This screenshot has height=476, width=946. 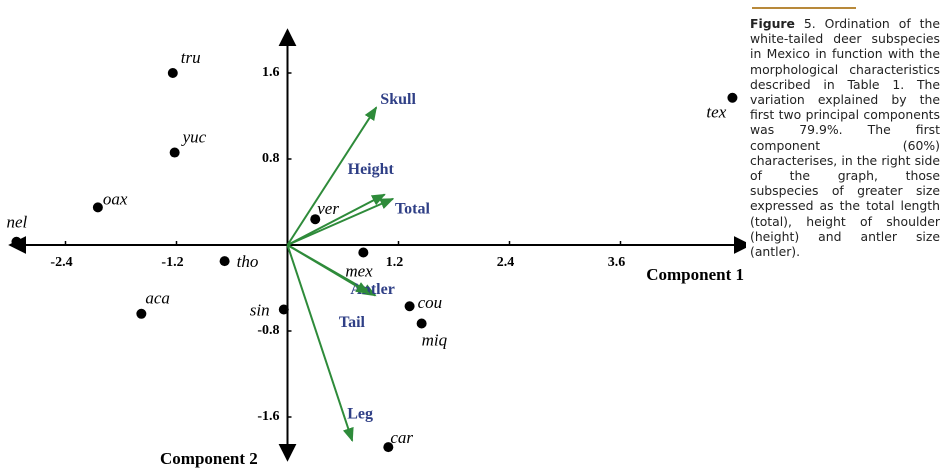 What do you see at coordinates (191, 57) in the screenshot?
I see `point-label: tru` at bounding box center [191, 57].